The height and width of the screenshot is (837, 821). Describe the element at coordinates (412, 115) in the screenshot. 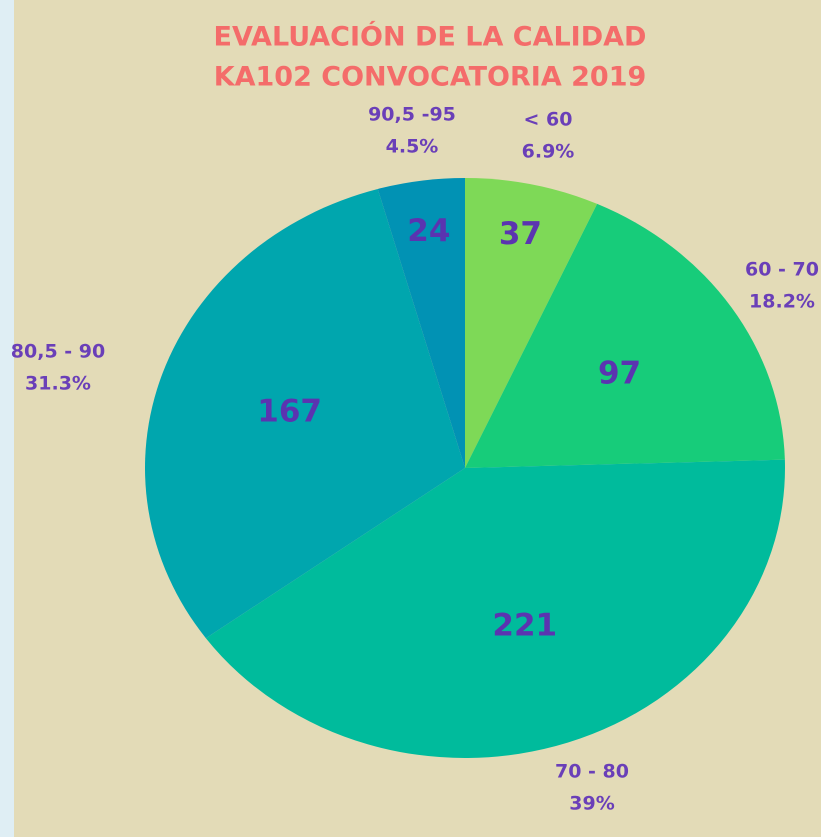

I see `slice-category-label: 90,5 -95` at that location.